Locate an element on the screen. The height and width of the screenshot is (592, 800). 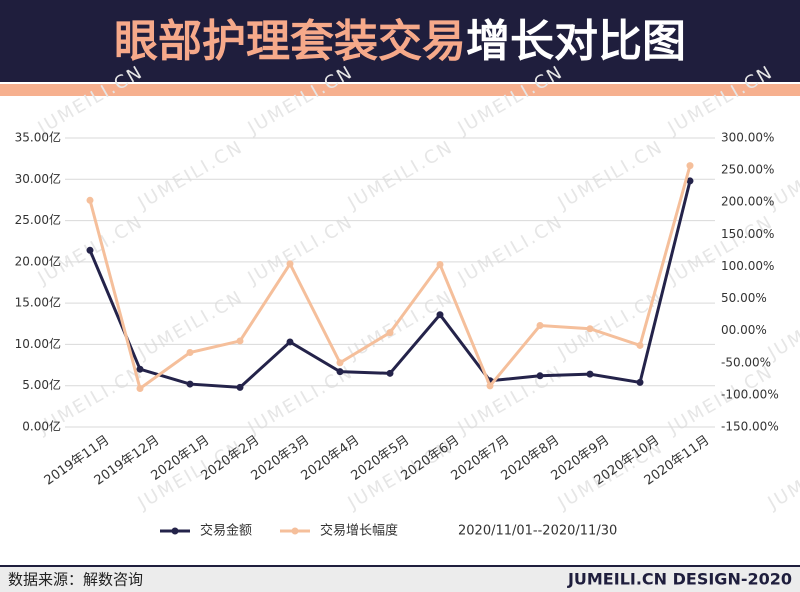
y2-tick-label: 100.00% is located at coordinates (747, 266).